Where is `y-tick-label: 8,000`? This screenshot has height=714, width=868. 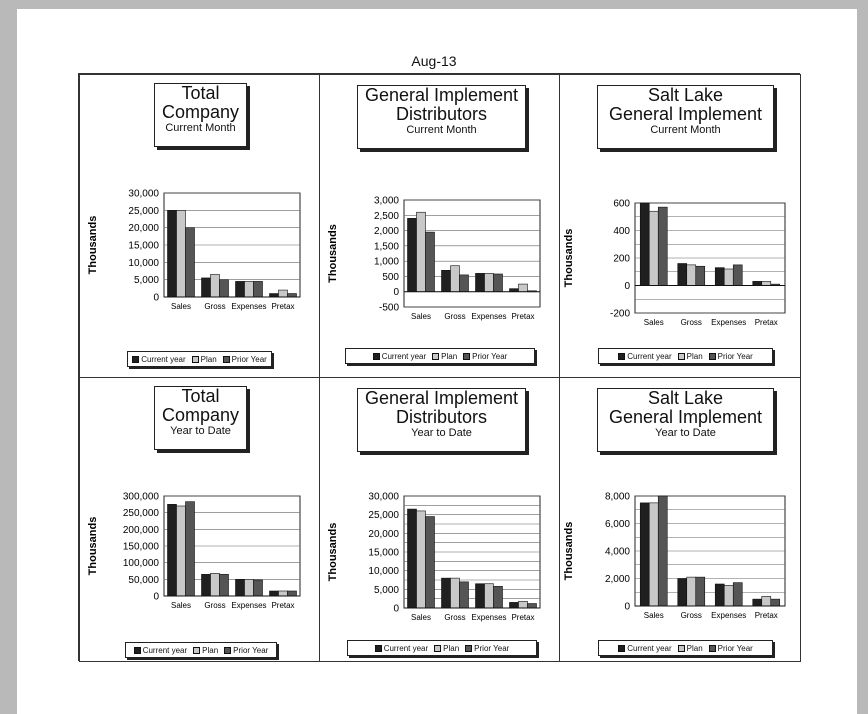 y-tick-label: 8,000 is located at coordinates (617, 497).